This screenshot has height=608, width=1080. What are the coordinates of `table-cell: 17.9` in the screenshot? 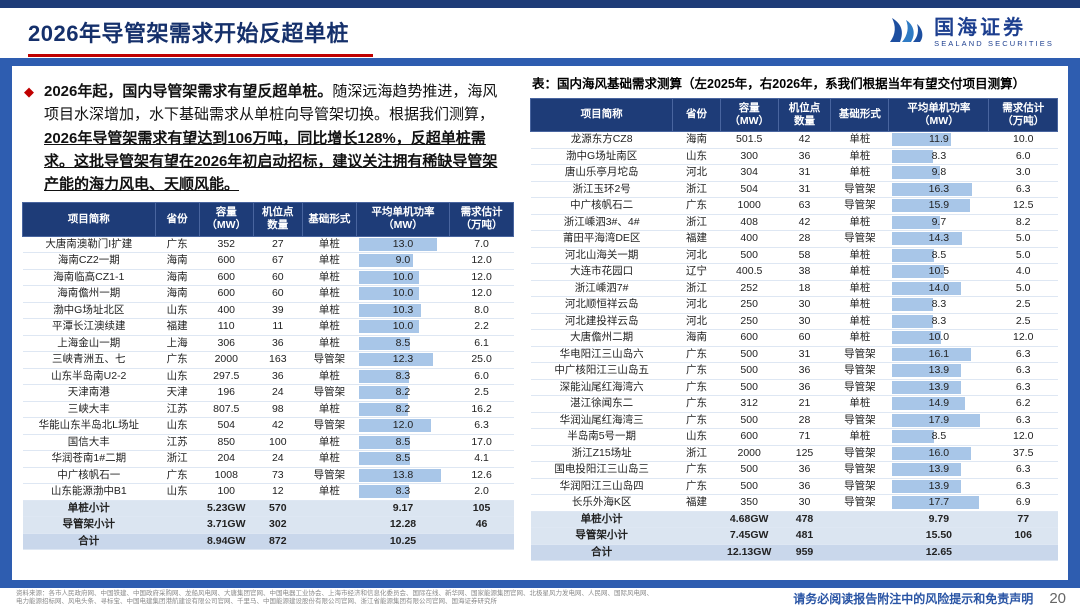 It's located at (938, 421).